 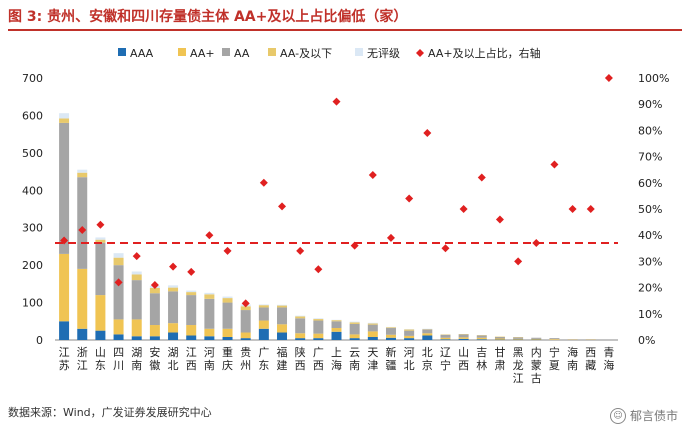 I want to click on y-left-tick-label: 600, so click(x=32, y=115).